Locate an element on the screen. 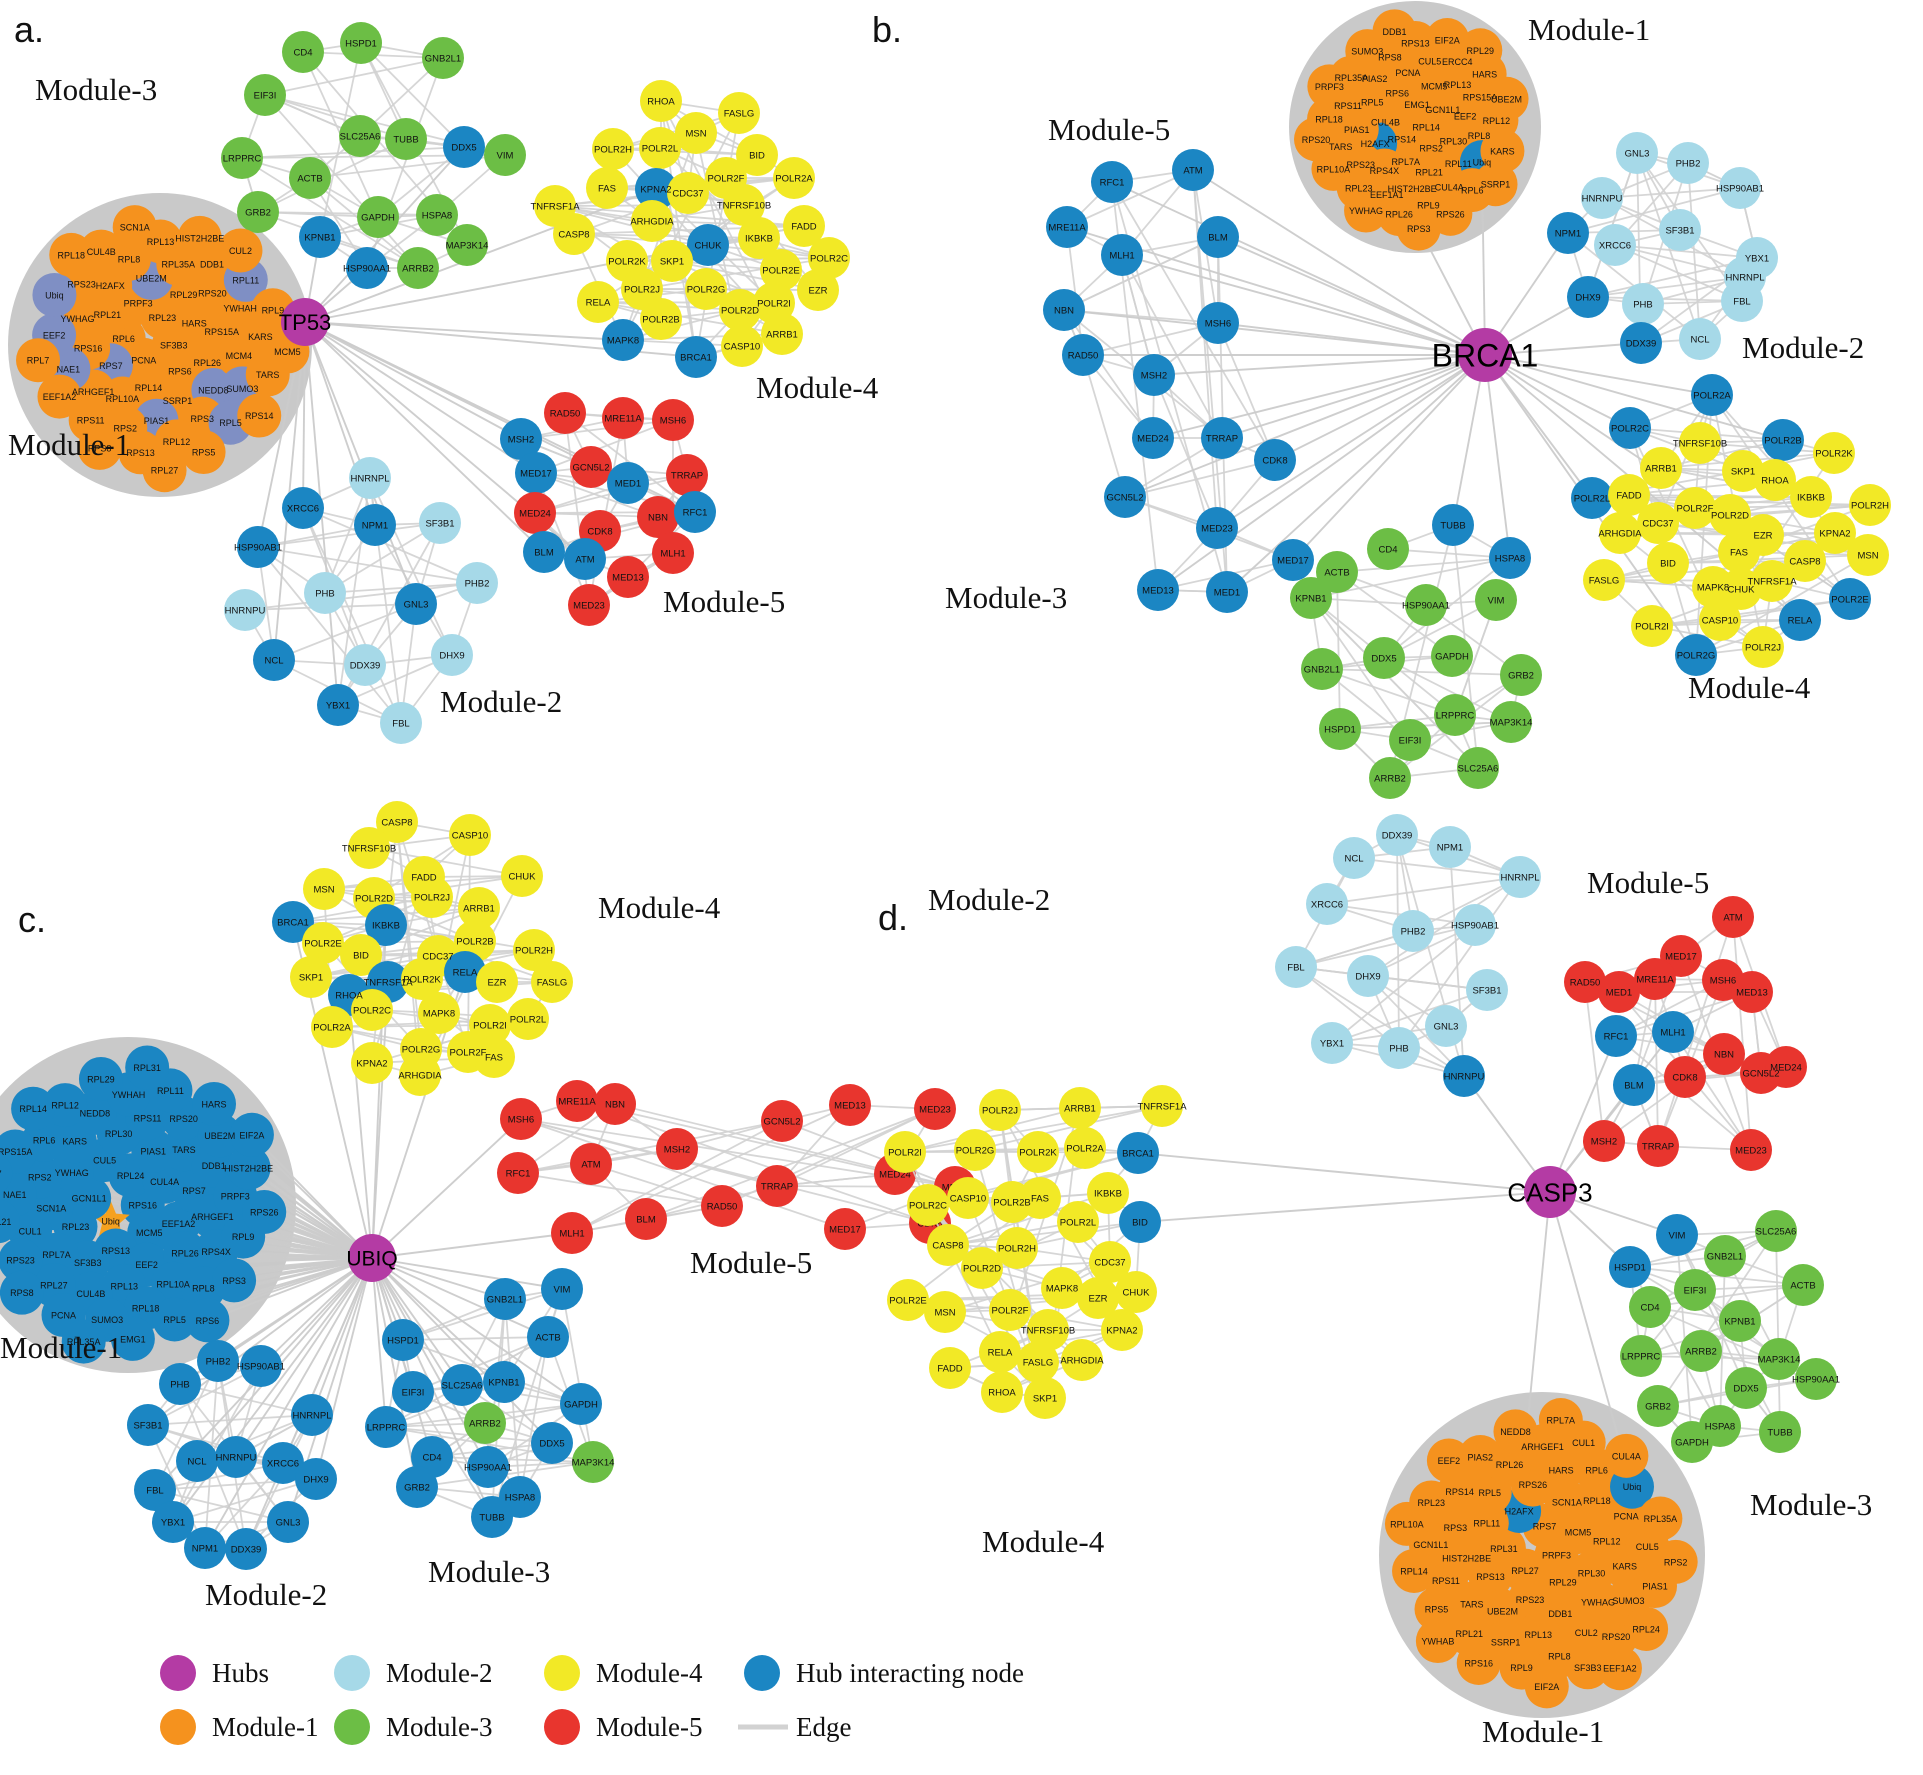  node-POLR2I is located at coordinates (905, 1152).